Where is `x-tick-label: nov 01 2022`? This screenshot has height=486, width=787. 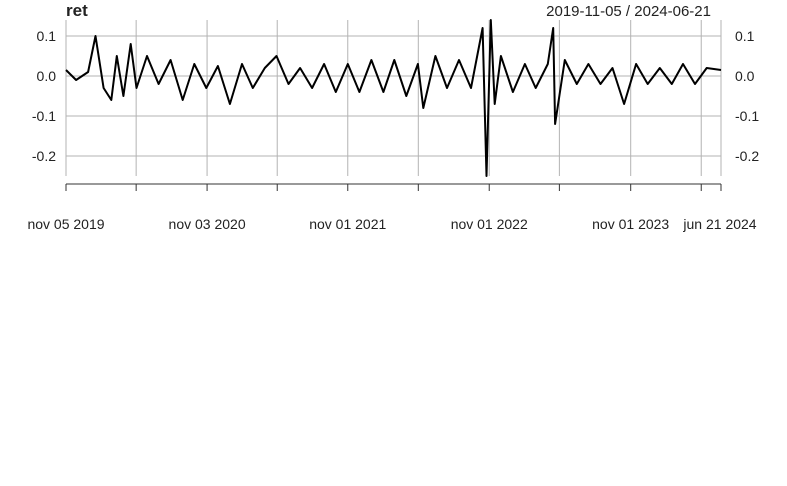 x-tick-label: nov 01 2022 is located at coordinates (489, 224).